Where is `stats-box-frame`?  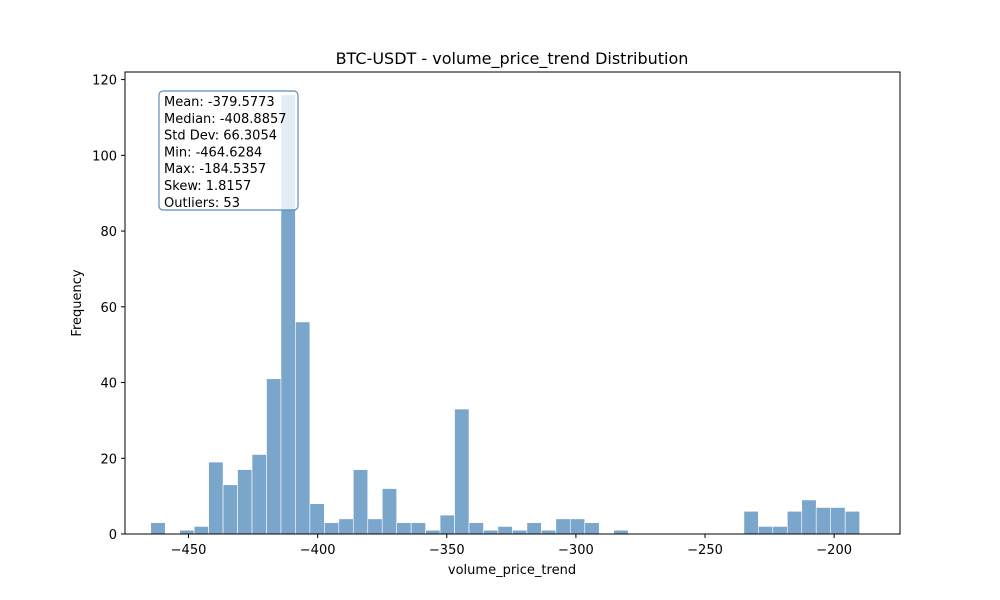
stats-box-frame is located at coordinates (228, 150).